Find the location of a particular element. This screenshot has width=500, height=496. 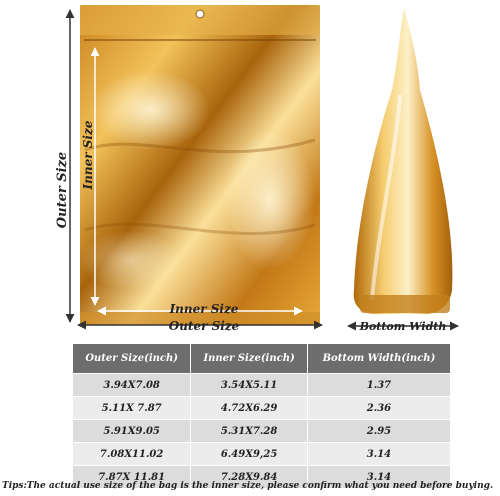

inner-size-vertical-label: Inner Size is located at coordinates (88, 155).